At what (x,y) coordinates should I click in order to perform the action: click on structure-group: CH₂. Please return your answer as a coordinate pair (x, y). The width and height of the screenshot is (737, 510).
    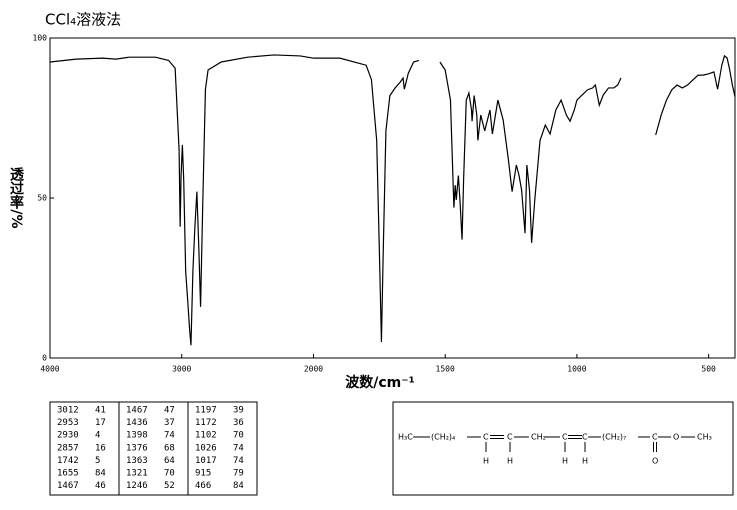
    Looking at the image, I should click on (538, 437).